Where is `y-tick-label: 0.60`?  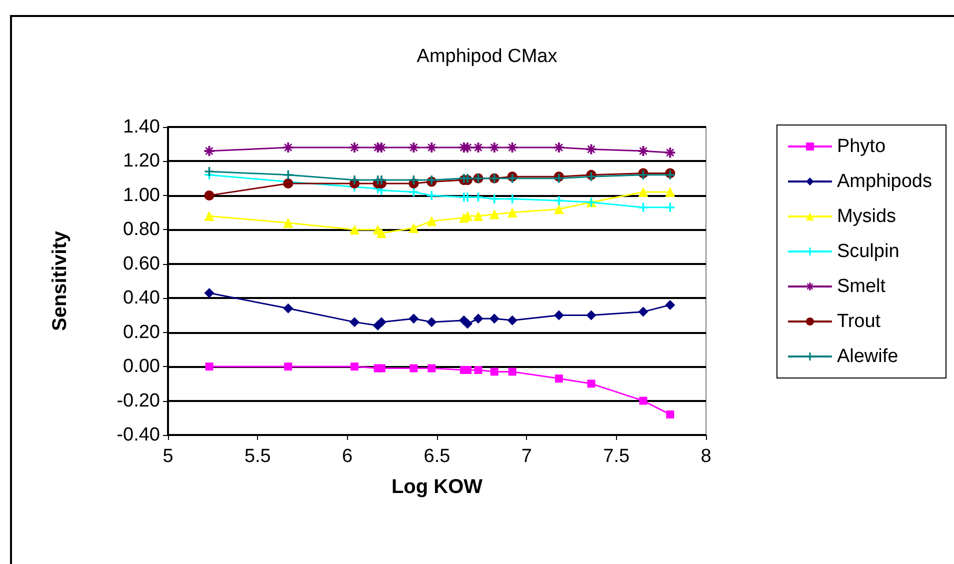
y-tick-label: 0.60 is located at coordinates (141, 263).